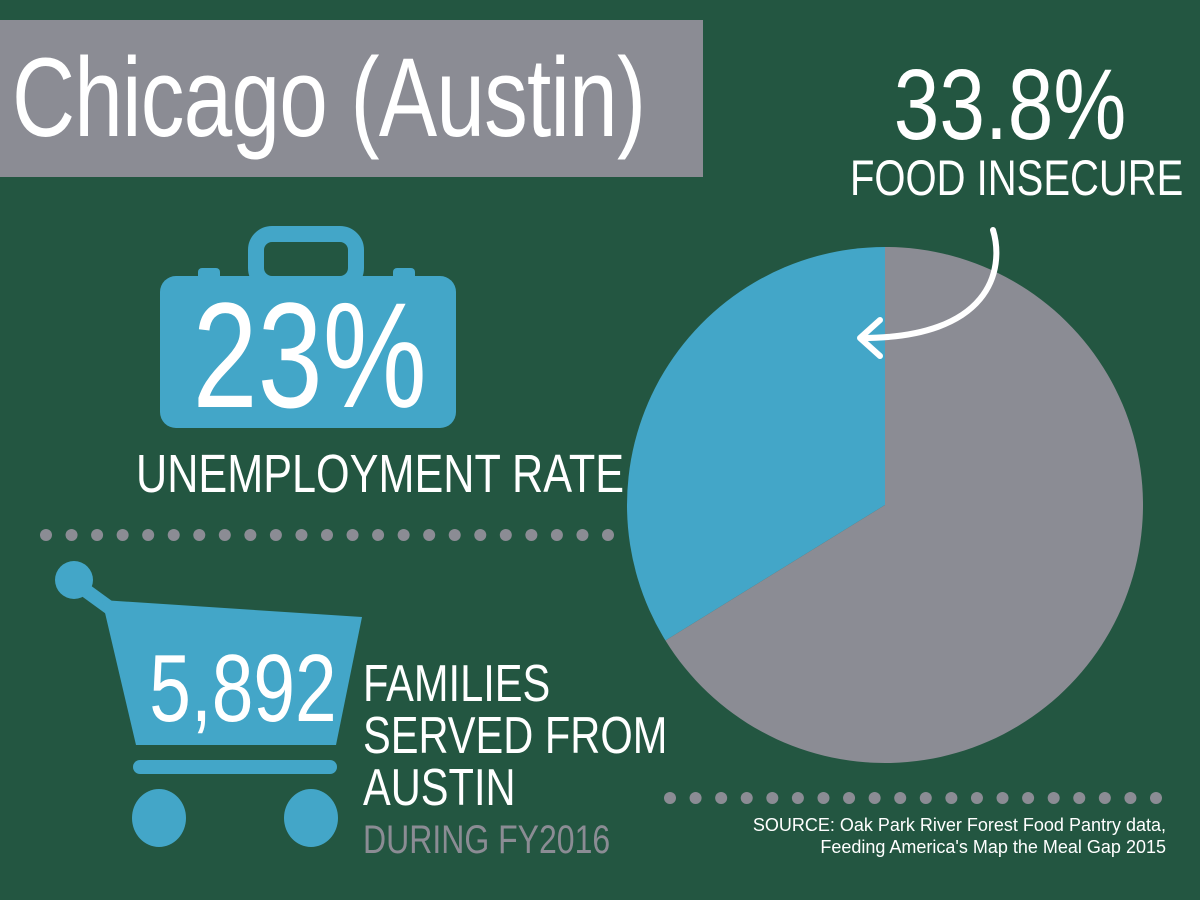 The height and width of the screenshot is (900, 1200). Describe the element at coordinates (329, 97) in the screenshot. I see `page-title: Chicago (Austin)` at that location.